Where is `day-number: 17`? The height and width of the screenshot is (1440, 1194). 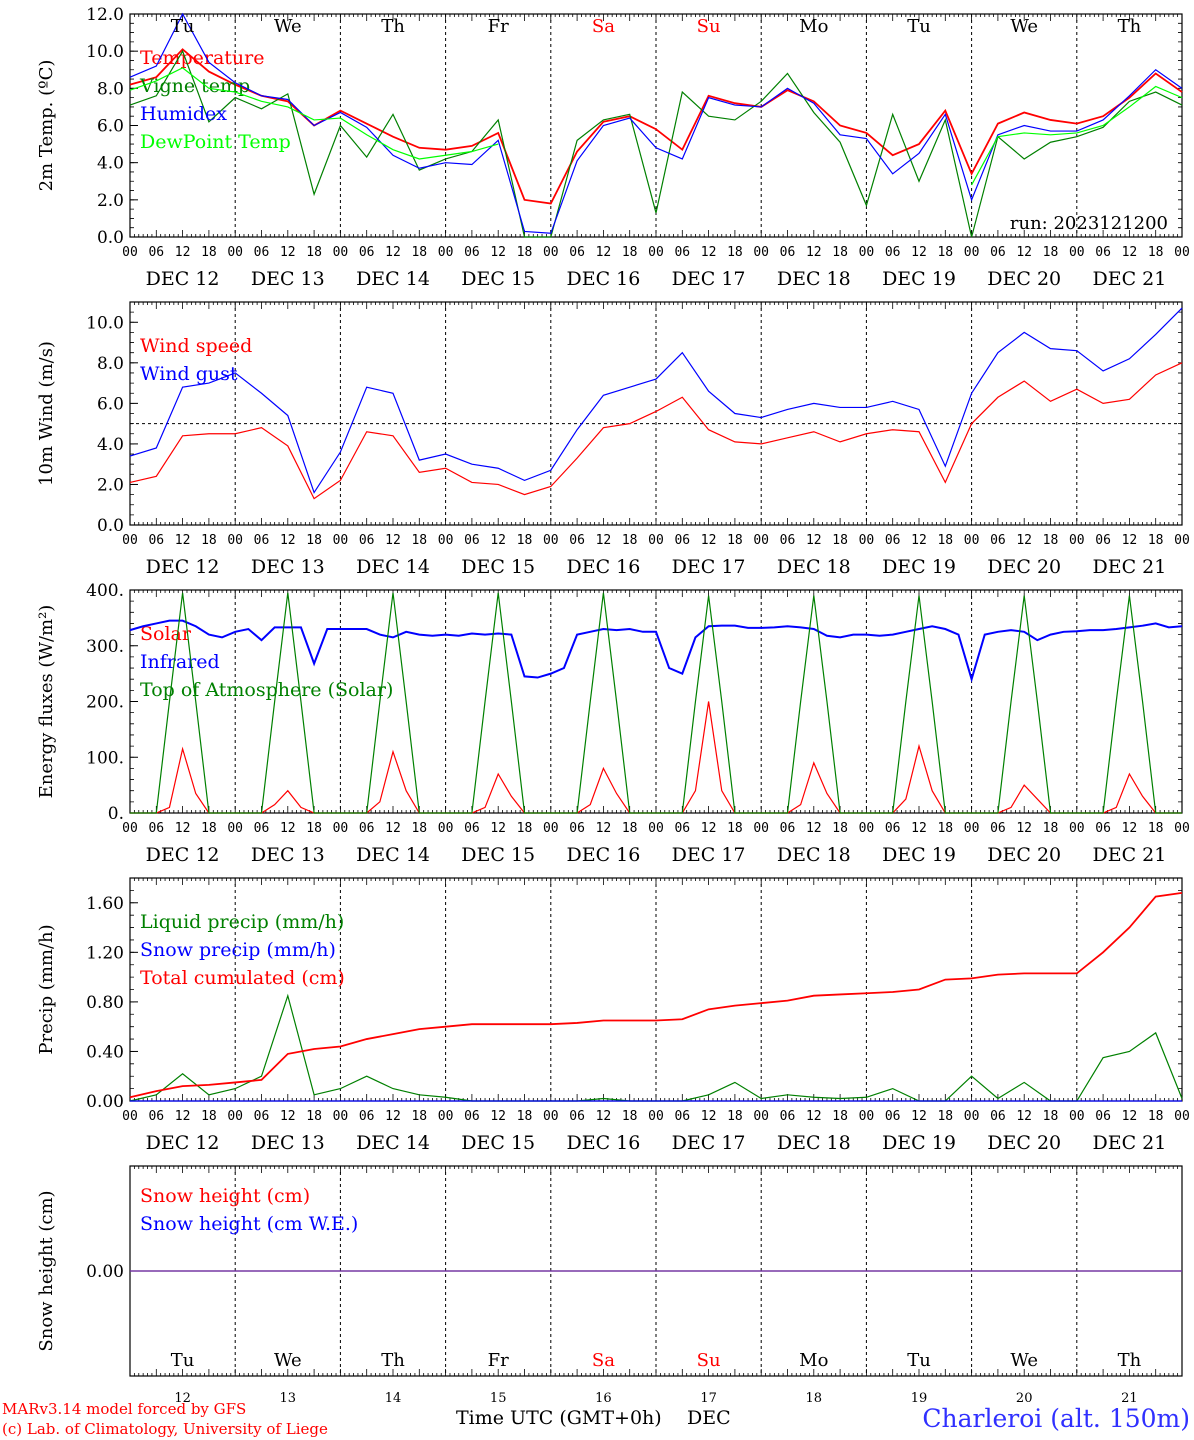 day-number: 17 is located at coordinates (708, 1398).